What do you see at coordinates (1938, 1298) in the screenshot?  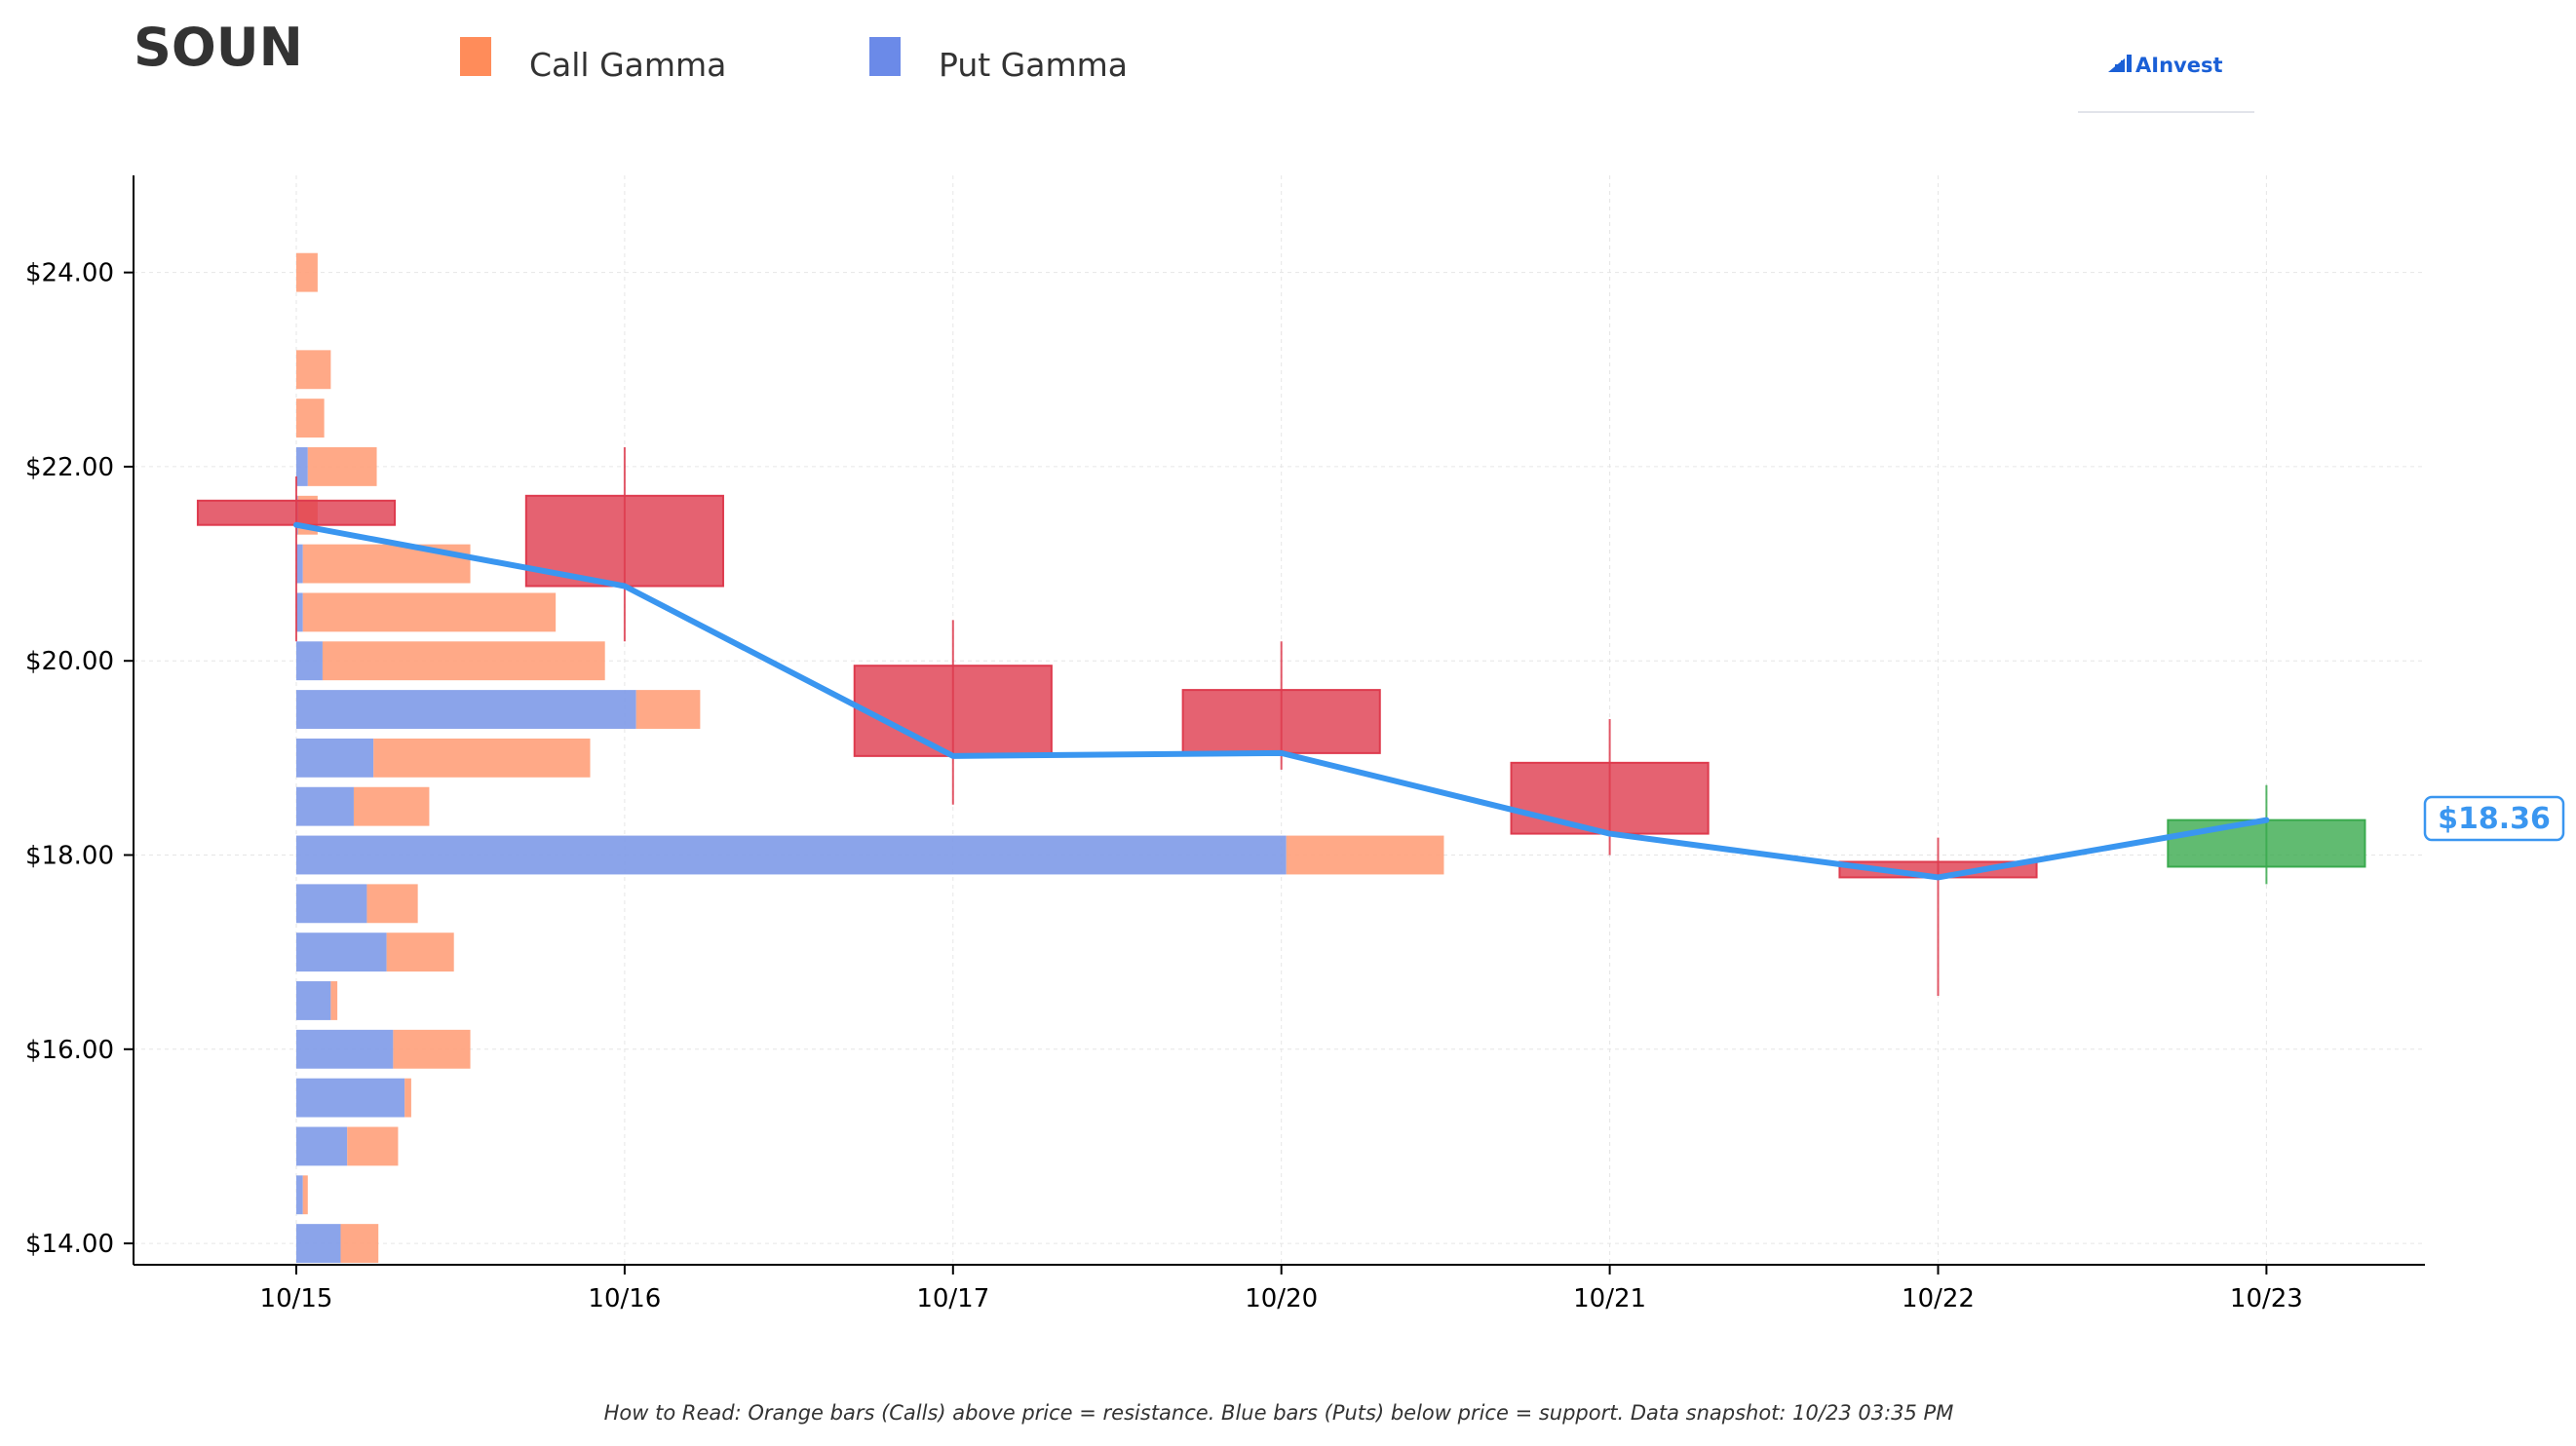 I see `x-tick-label: 10/22` at bounding box center [1938, 1298].